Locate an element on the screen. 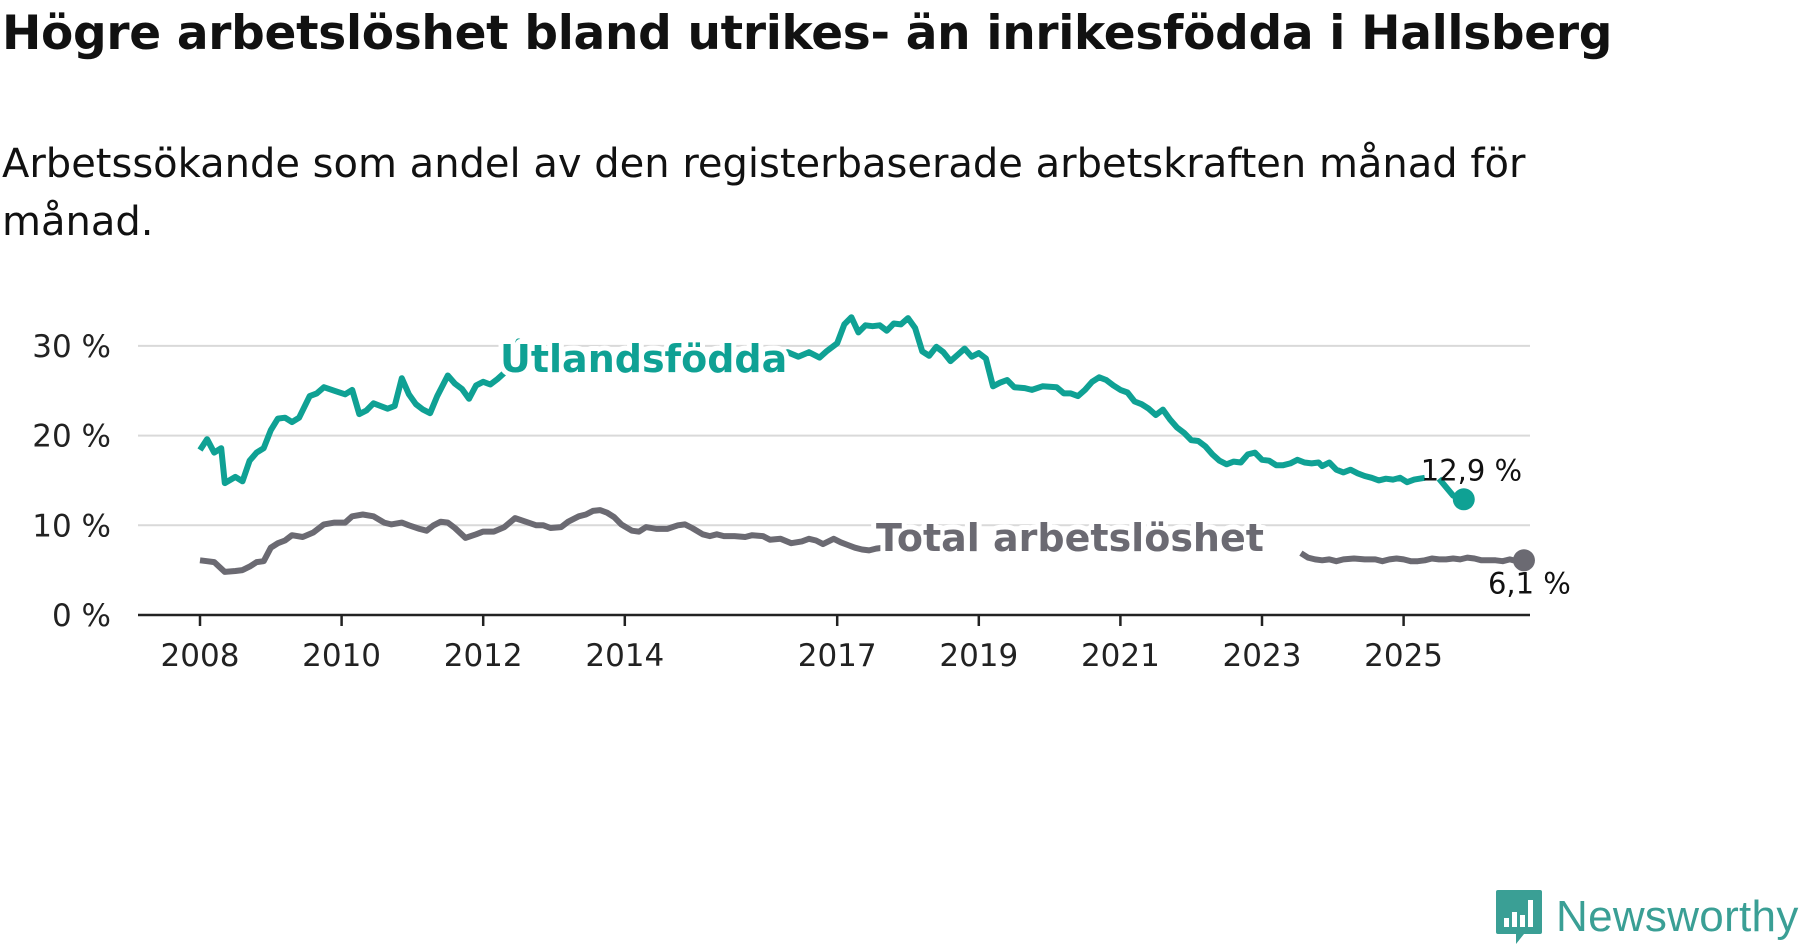 This screenshot has height=948, width=1800. x-tick-label-2019: 2019 is located at coordinates (978, 656).